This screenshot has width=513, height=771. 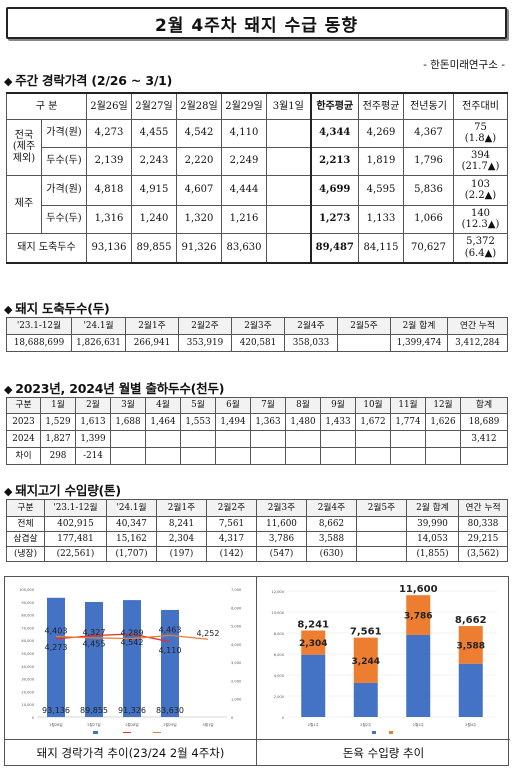 What do you see at coordinates (428, 161) in the screenshot?
I see `cell: 1,796` at bounding box center [428, 161].